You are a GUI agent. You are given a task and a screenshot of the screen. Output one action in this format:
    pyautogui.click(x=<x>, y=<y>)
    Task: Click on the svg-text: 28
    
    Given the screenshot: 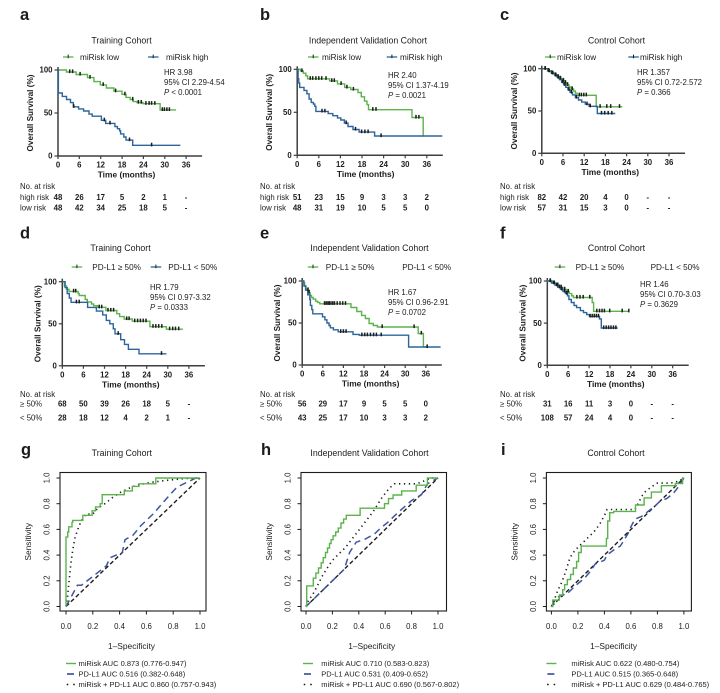 What is the action you would take?
    pyautogui.click(x=62, y=418)
    